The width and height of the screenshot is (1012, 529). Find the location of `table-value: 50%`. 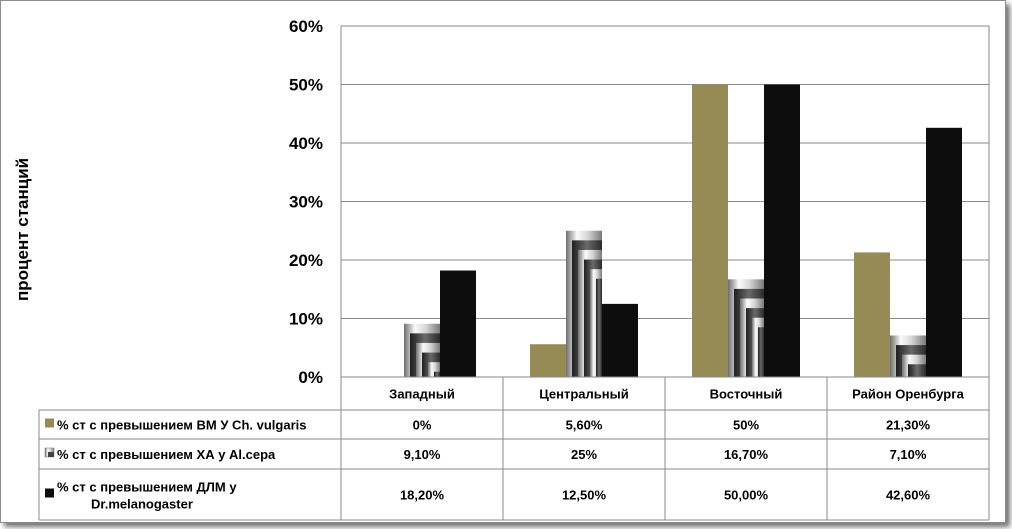

table-value: 50% is located at coordinates (746, 425).